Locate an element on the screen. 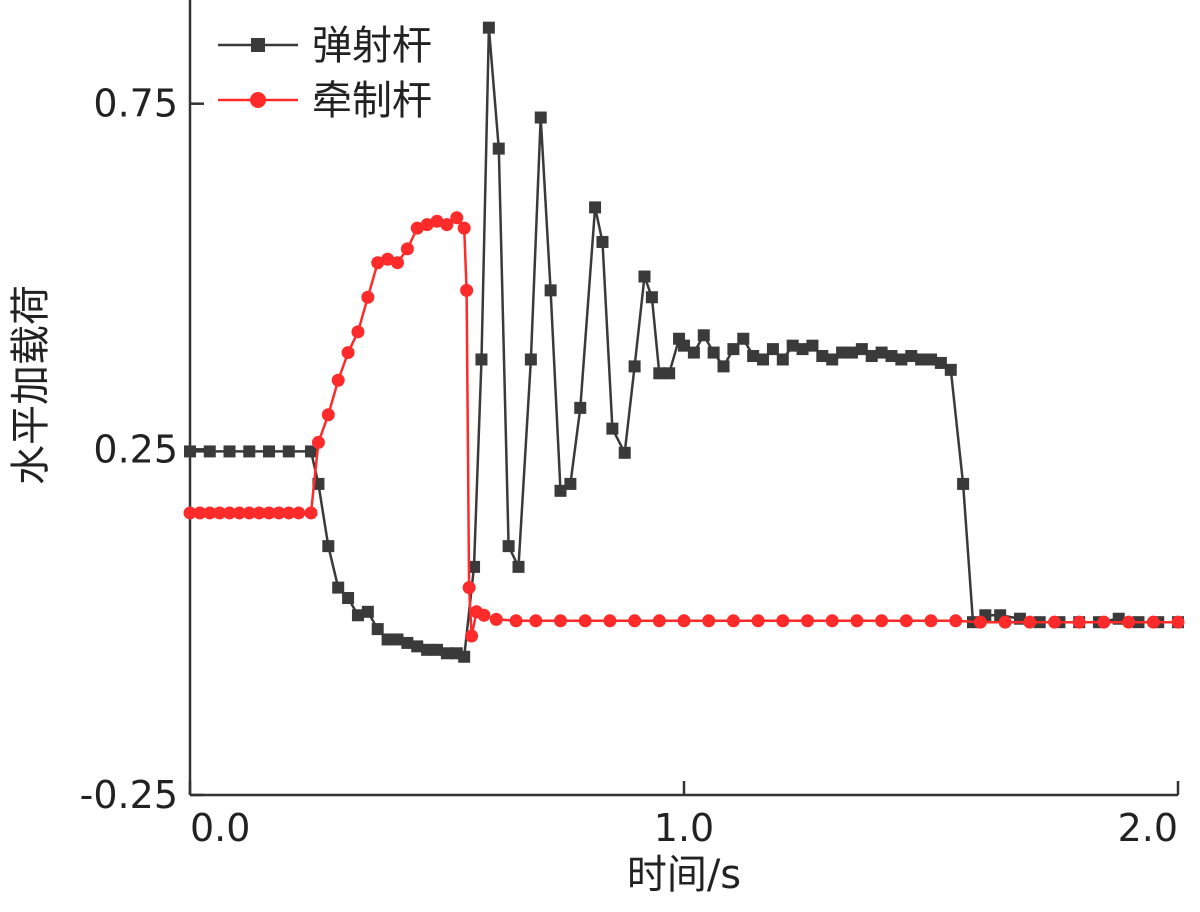  legend-item: 弹射杆 is located at coordinates (325, 46).